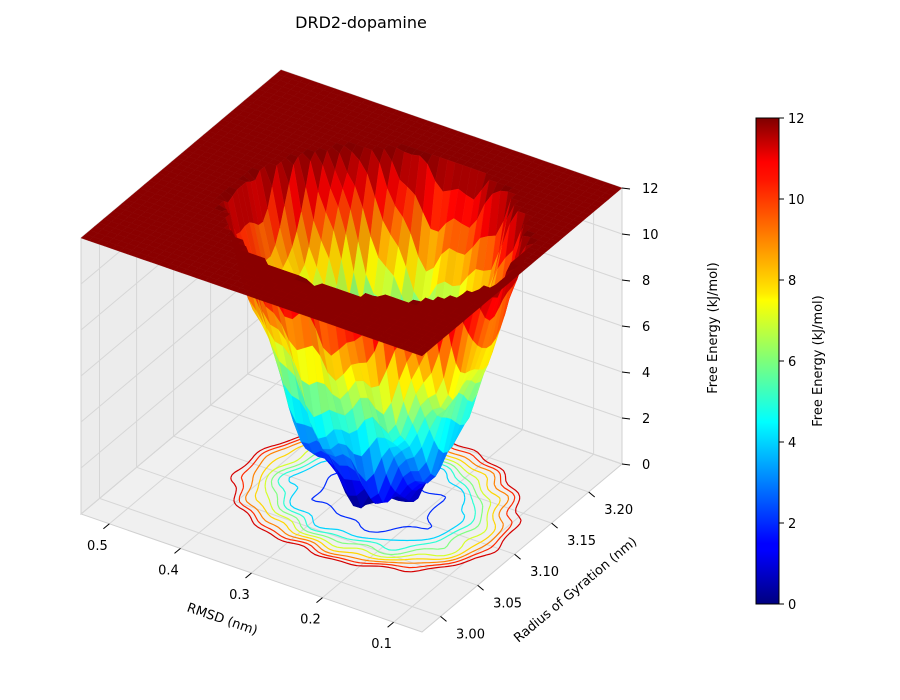 The height and width of the screenshot is (700, 900). Describe the element at coordinates (618, 510) in the screenshot. I see `y-tick-label: 3.20` at that location.